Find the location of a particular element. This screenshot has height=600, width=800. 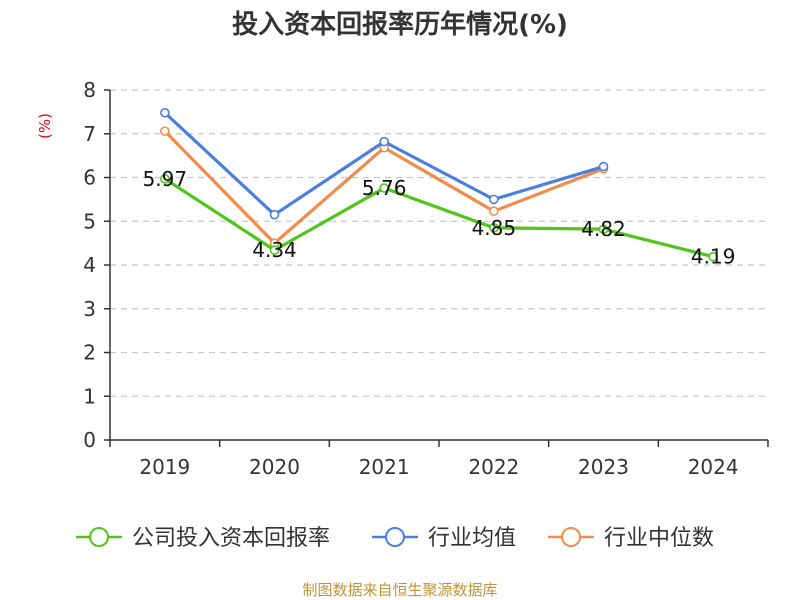

y-tick-label: 7 is located at coordinates (89, 134).